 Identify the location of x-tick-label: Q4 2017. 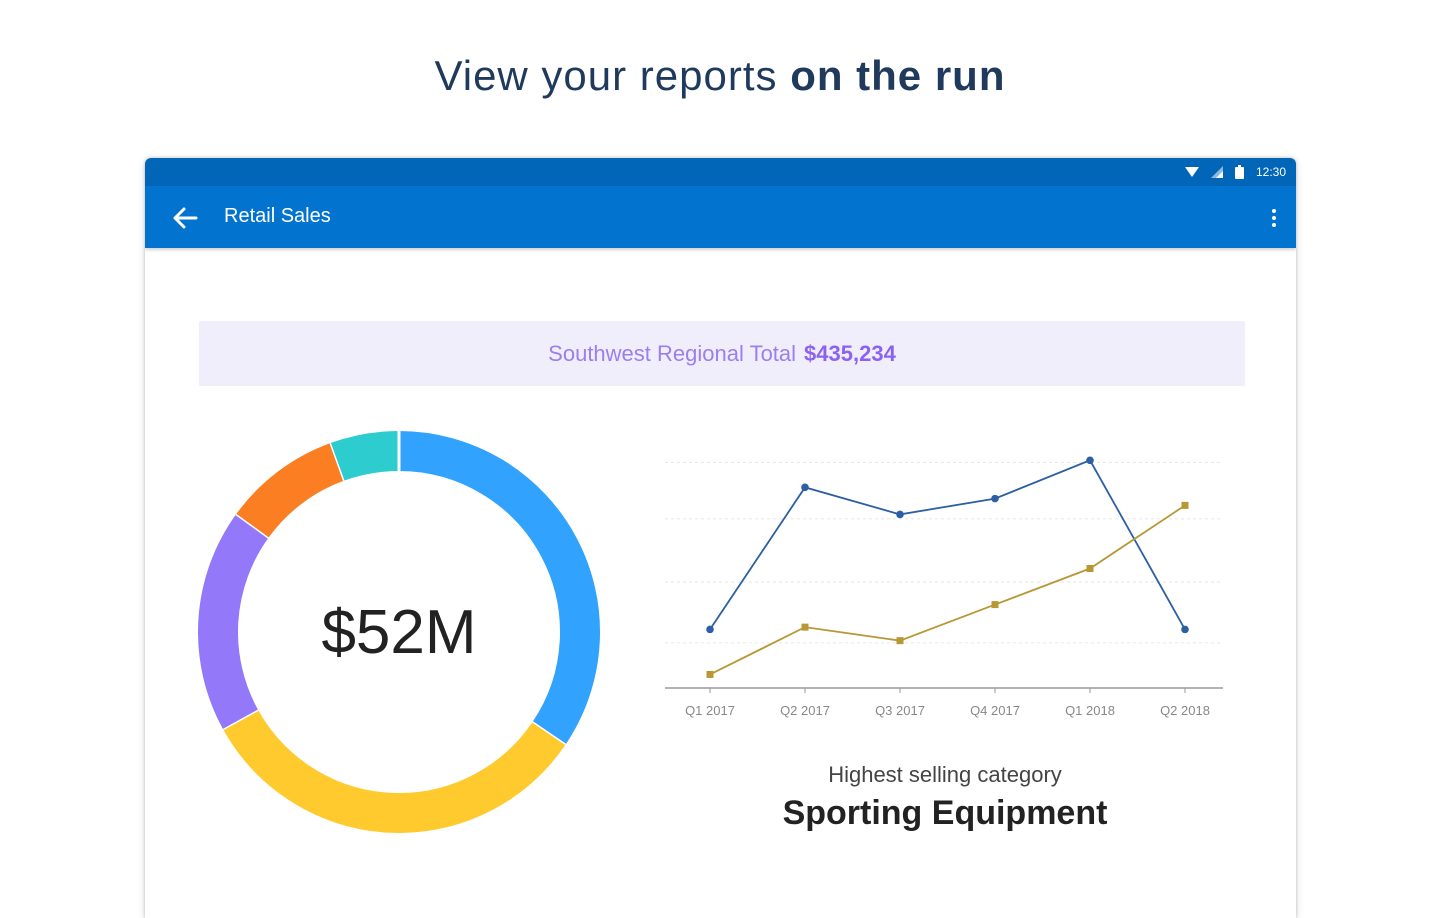
(995, 710).